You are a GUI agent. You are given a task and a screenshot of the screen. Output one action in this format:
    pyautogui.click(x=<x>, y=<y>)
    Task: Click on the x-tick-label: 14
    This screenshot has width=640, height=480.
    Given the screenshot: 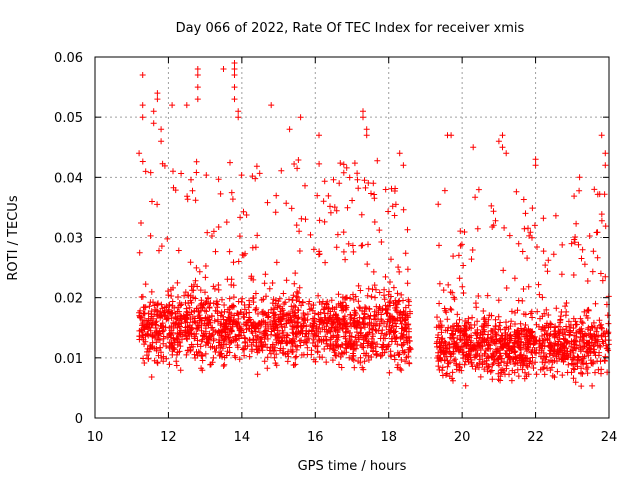 What is the action you would take?
    pyautogui.click(x=242, y=437)
    